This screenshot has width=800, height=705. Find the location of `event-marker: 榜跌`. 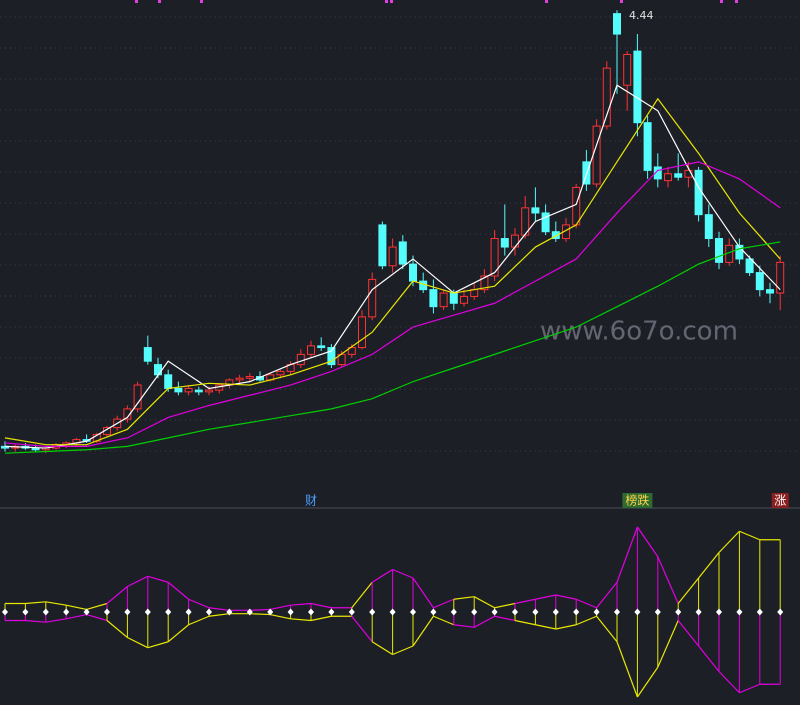

event-marker: 榜跌 is located at coordinates (637, 500).